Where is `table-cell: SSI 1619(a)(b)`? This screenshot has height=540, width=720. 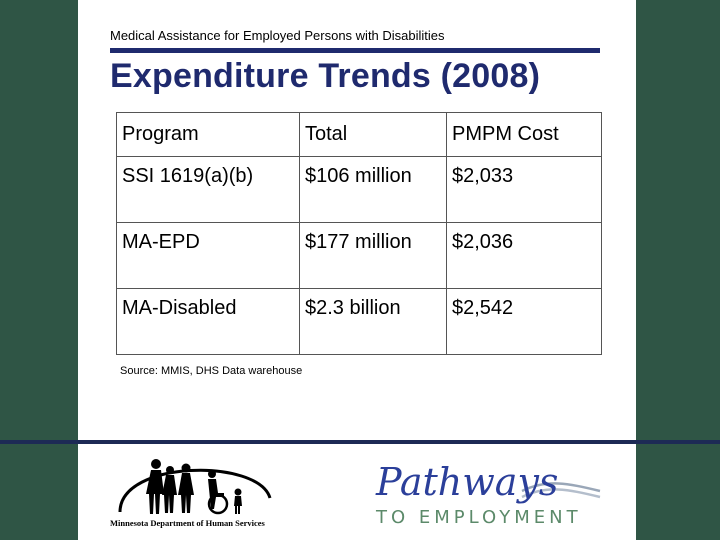
table-cell: SSI 1619(a)(b) is located at coordinates (208, 189).